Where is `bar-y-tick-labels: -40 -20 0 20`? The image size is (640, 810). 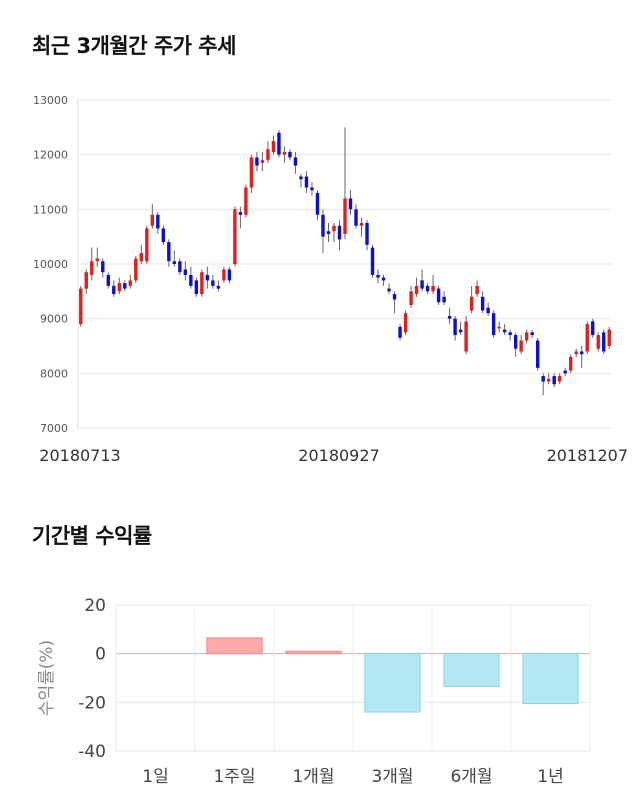 bar-y-tick-labels: -40 -20 0 20 is located at coordinates (92, 679).